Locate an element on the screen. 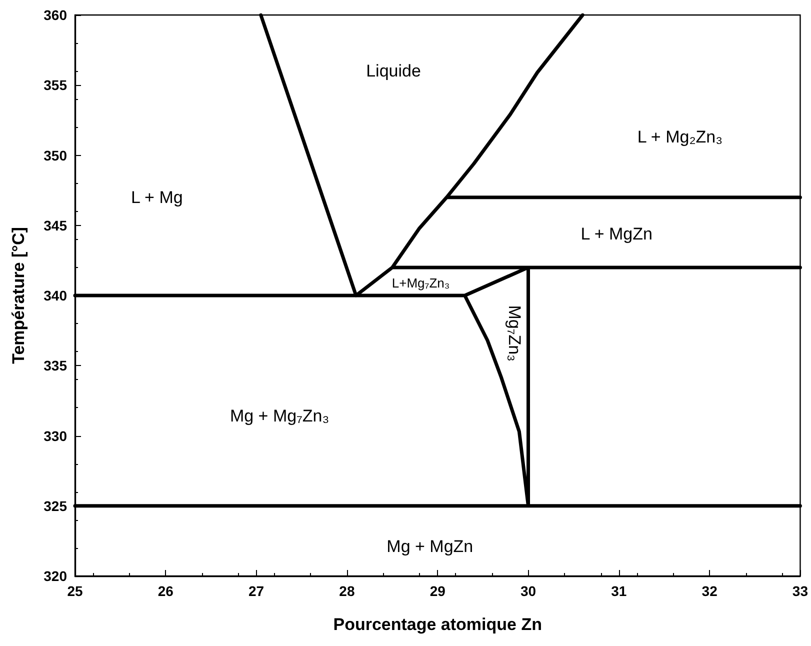 Image resolution: width=811 pixels, height=646 pixels. x-axis-title: Pourcentage atomique Zn is located at coordinates (437, 624).